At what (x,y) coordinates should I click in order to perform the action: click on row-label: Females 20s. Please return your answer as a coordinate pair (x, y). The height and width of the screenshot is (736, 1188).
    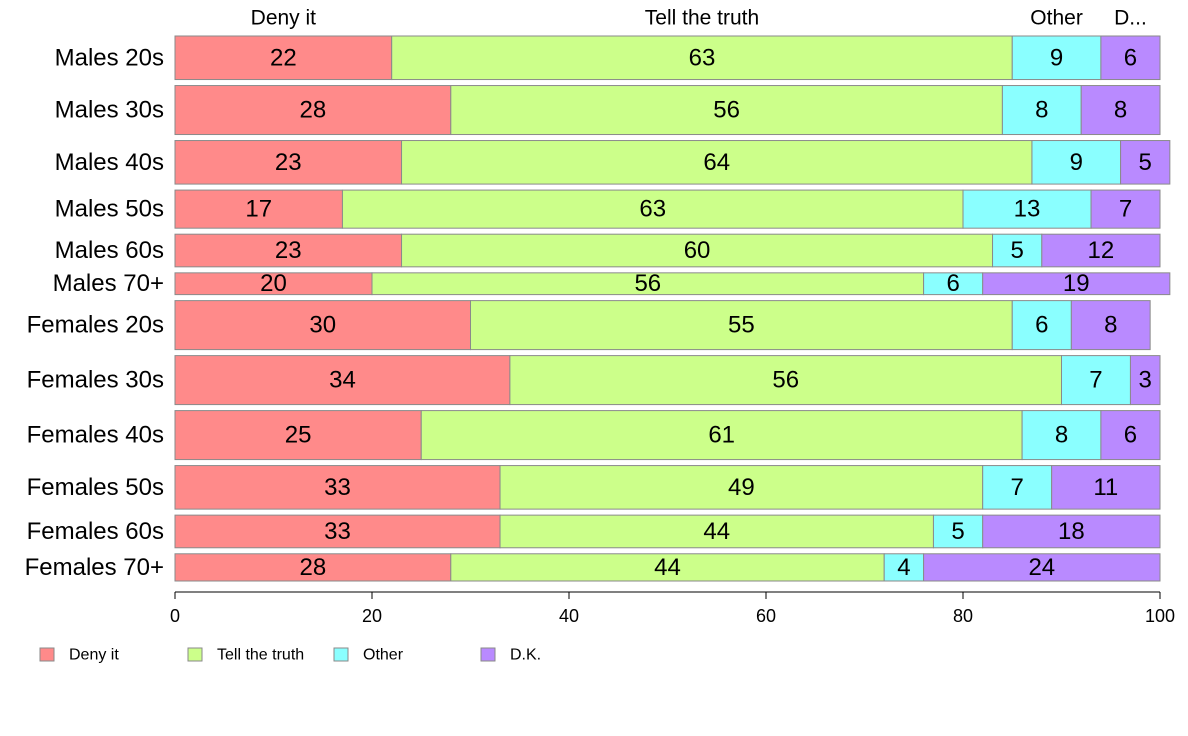
    Looking at the image, I should click on (95, 325).